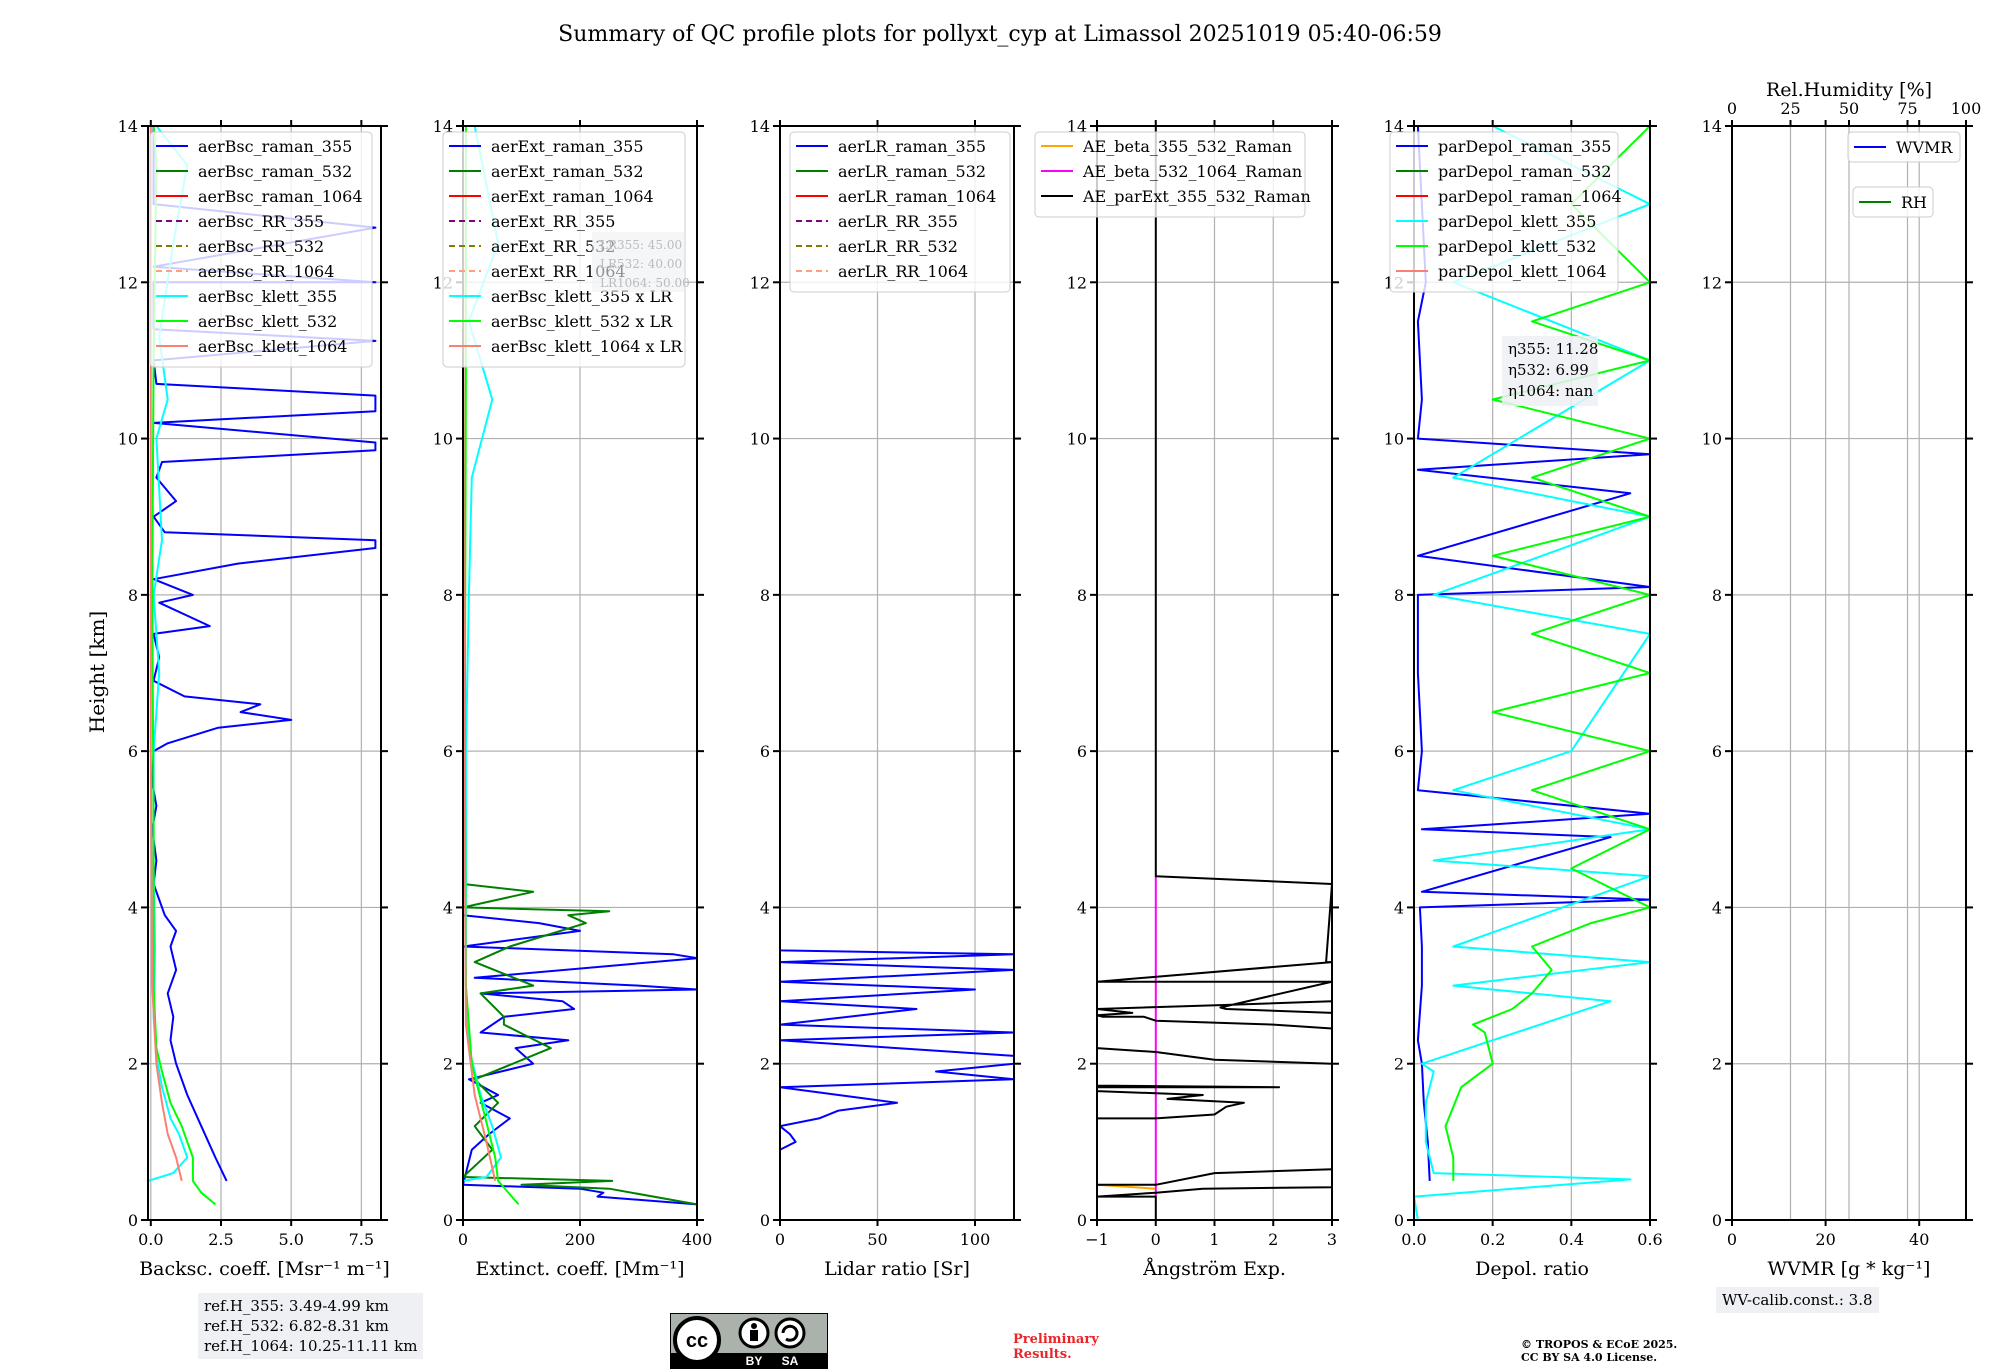 The width and height of the screenshot is (2000, 1369). What do you see at coordinates (1825, 1239) in the screenshot?
I see `x-tick-label: 20` at bounding box center [1825, 1239].